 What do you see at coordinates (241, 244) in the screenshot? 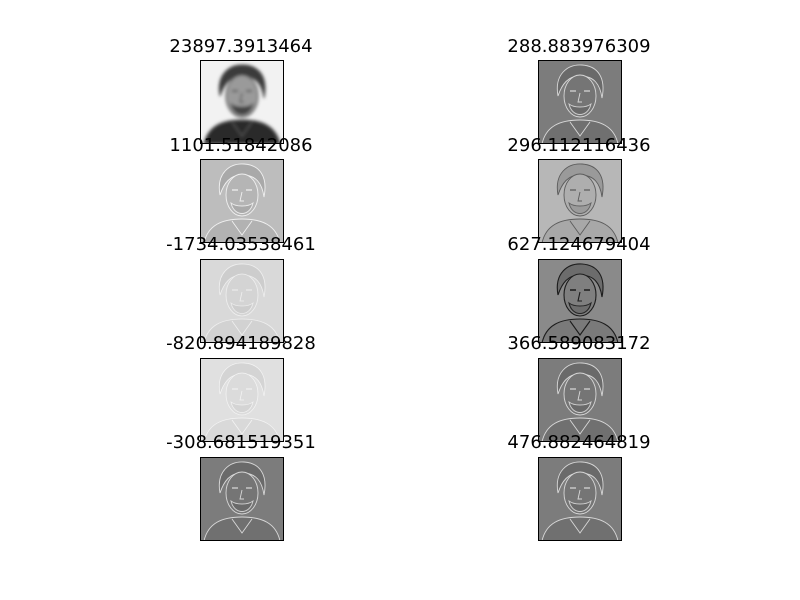
I see `panel-title-5: -1734.03538461` at bounding box center [241, 244].